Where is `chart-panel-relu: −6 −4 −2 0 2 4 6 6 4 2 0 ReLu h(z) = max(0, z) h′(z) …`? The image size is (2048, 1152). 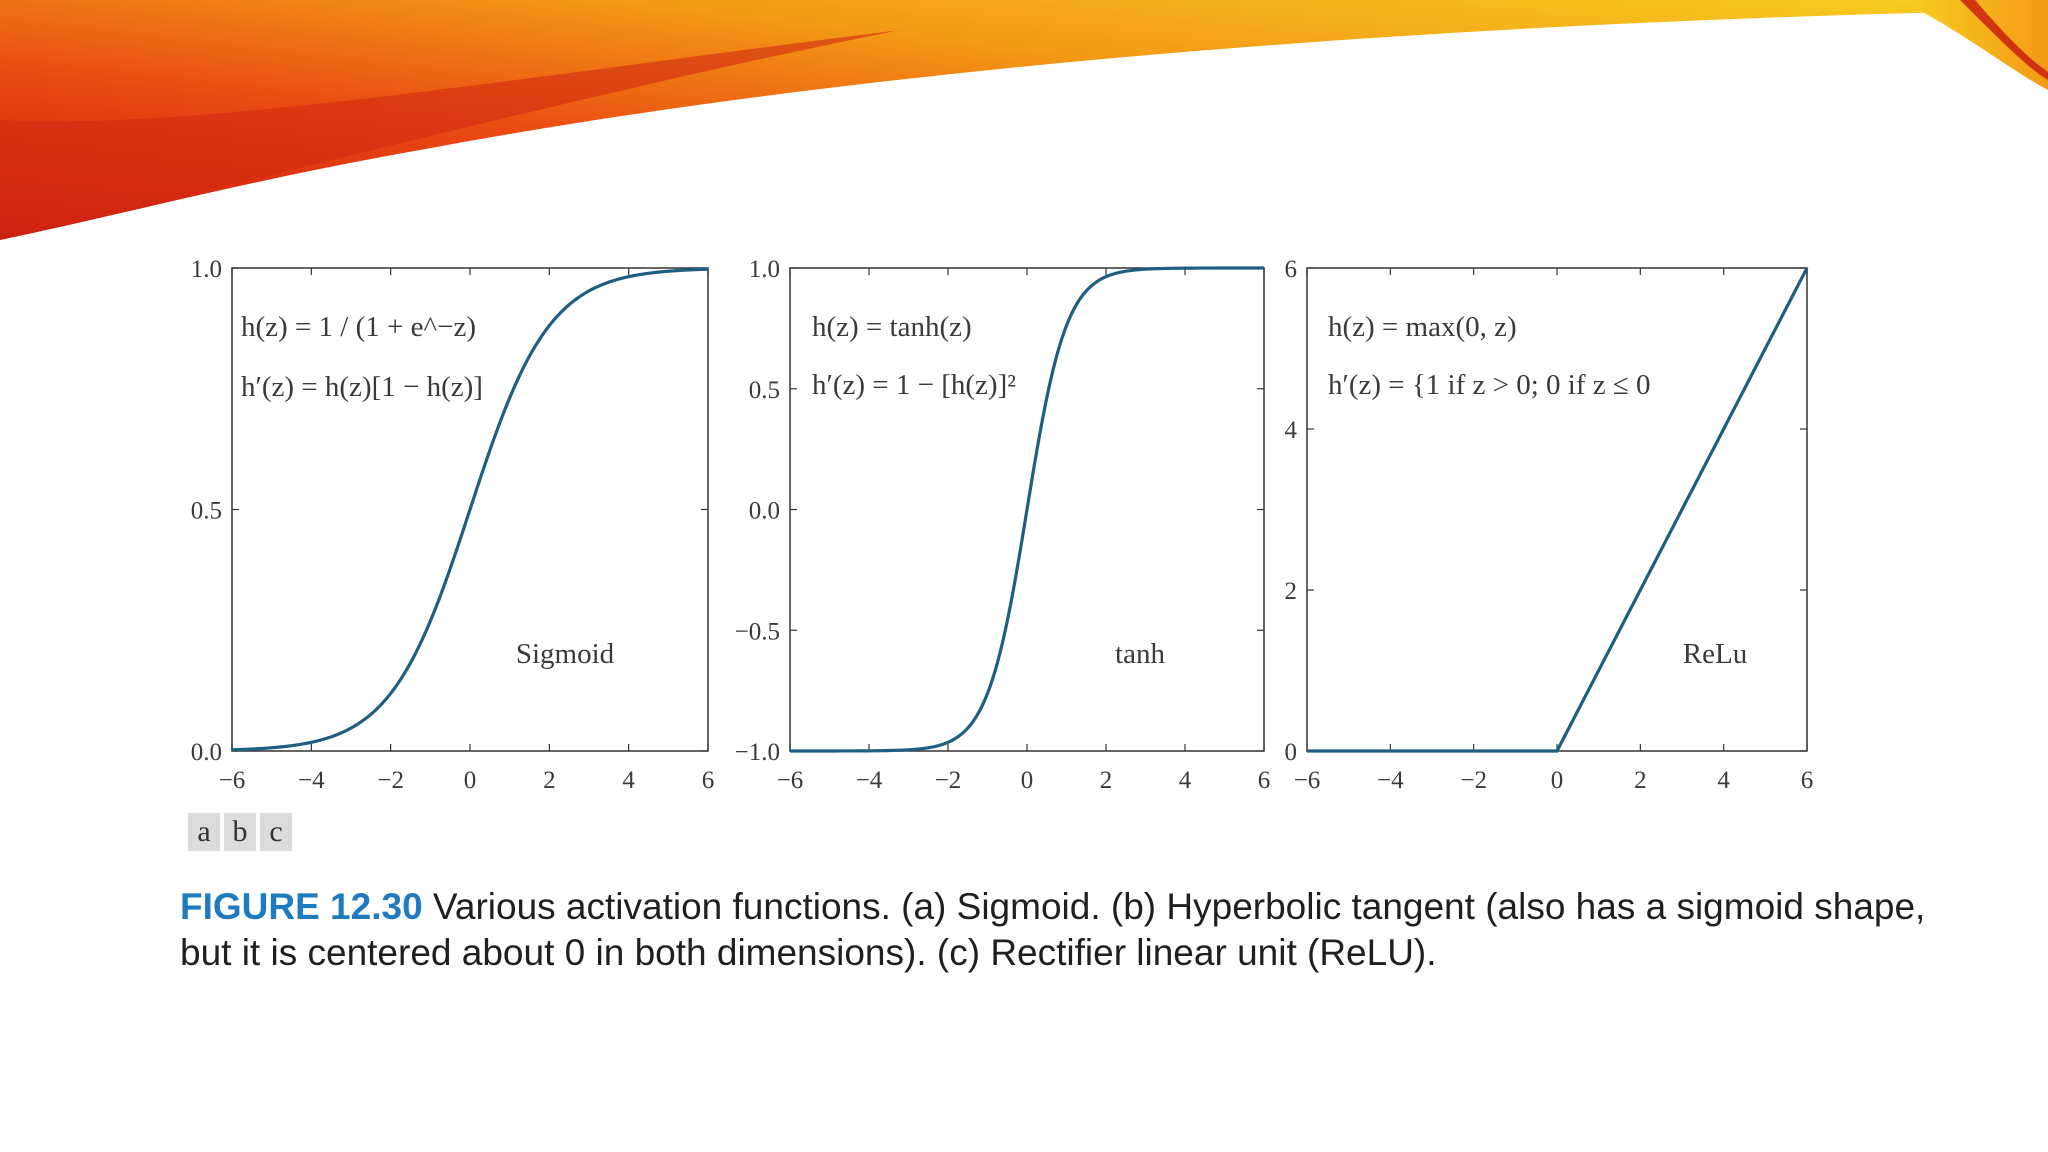
chart-panel-relu: −6 −4 −2 0 2 4 6 6 4 2 0 ReLu h(z) = max(0, z) h′(z) … is located at coordinates (1549, 525).